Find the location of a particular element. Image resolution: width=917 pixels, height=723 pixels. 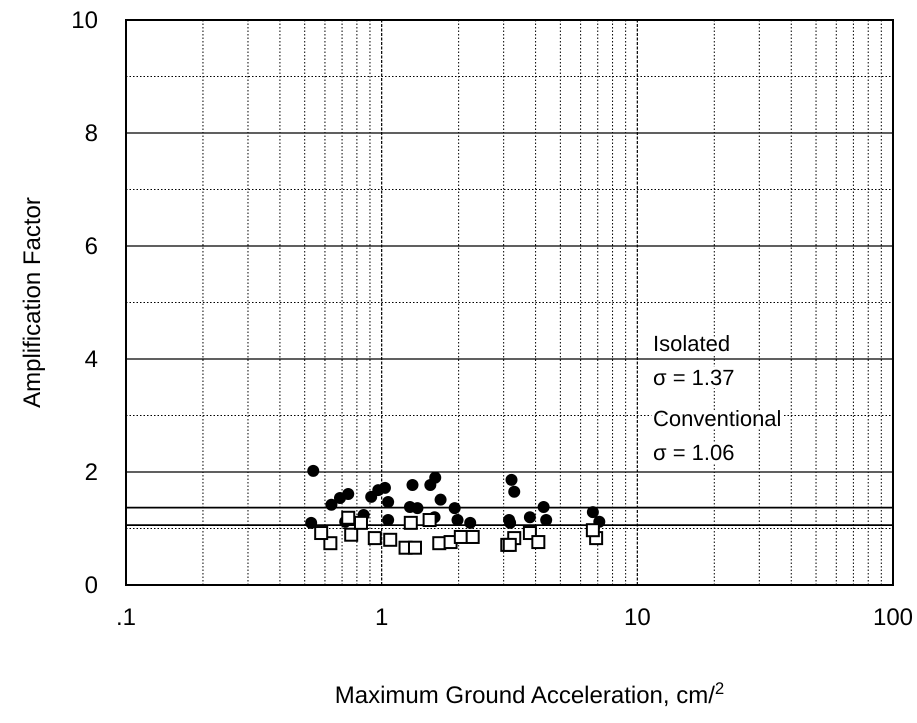

annotation: Isolated σ = 1.37 is located at coordinates (693, 360).